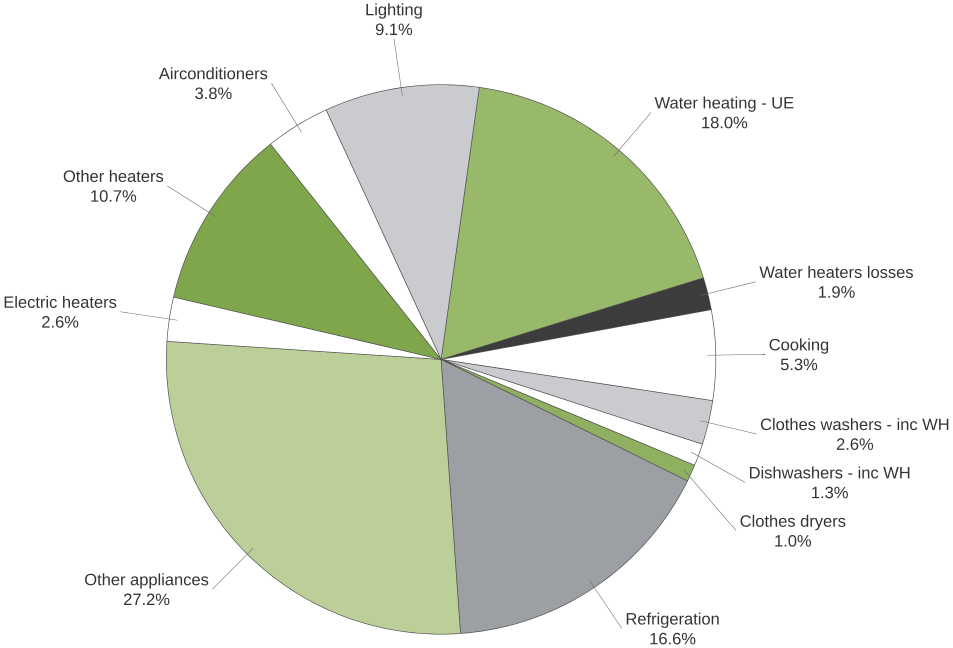 Image resolution: width=953 pixels, height=648 pixels. I want to click on data-label: 1.9%, so click(836, 292).